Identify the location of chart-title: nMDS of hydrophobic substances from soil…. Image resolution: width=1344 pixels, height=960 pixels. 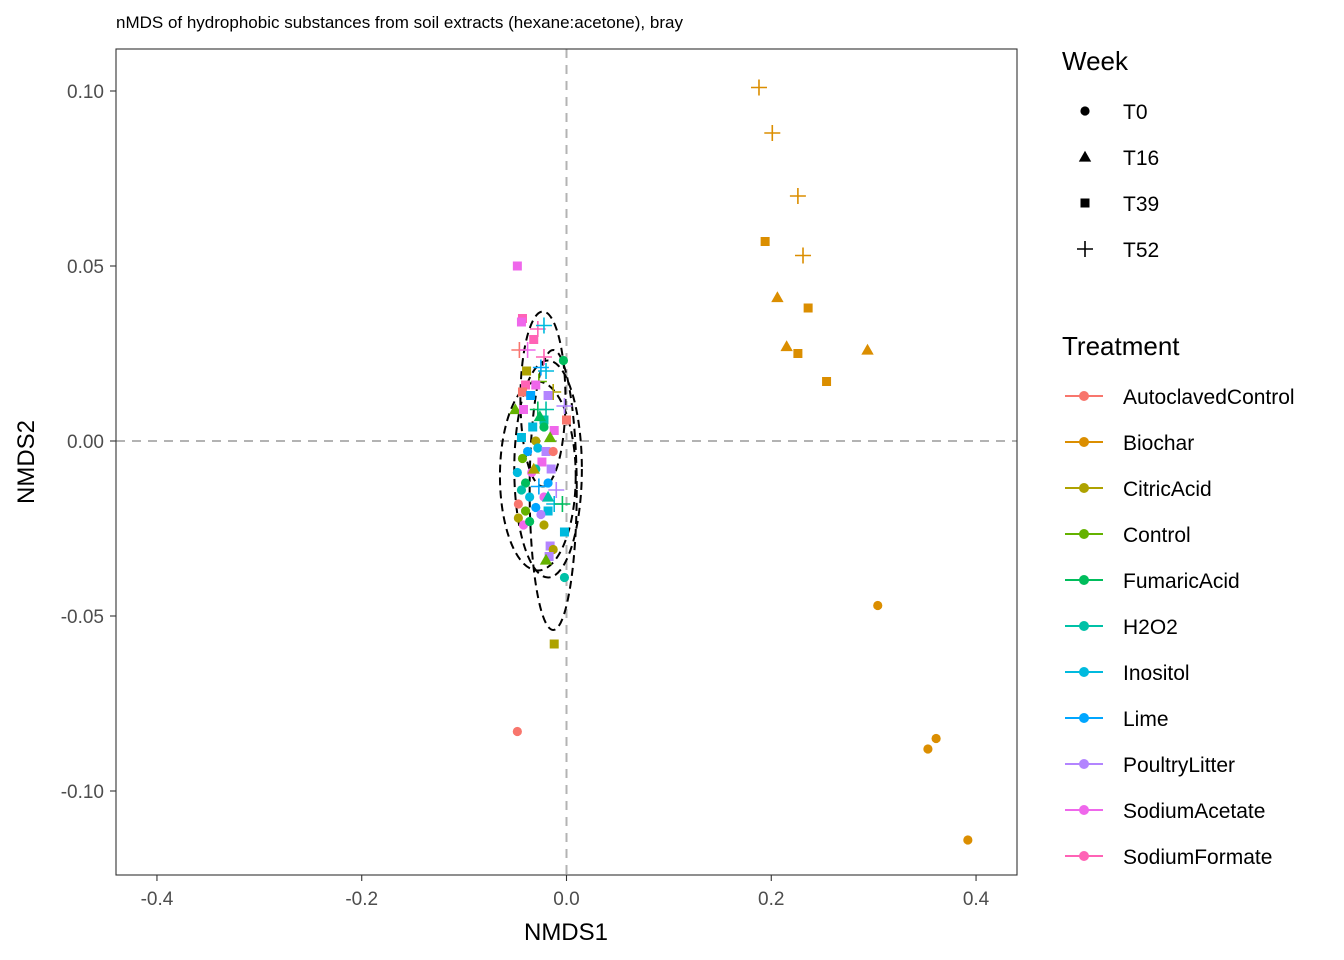
(399, 22).